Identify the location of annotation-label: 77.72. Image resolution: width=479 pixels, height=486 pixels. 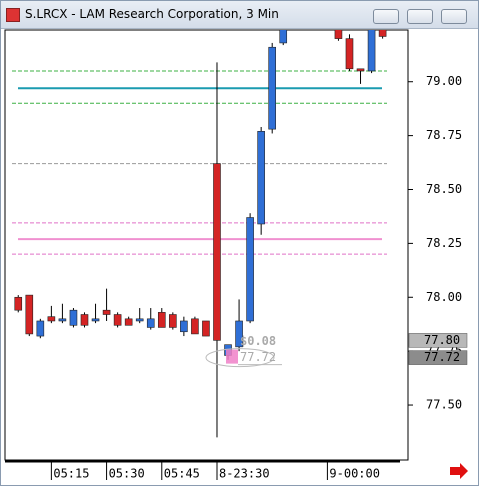
(258, 357).